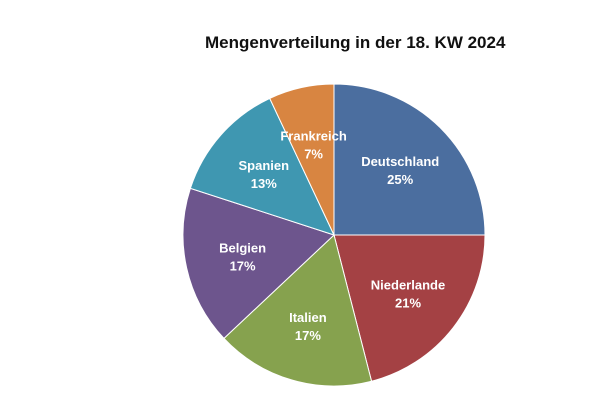 This screenshot has width=600, height=400. I want to click on slice-label-spanien: Spanien, so click(264, 165).